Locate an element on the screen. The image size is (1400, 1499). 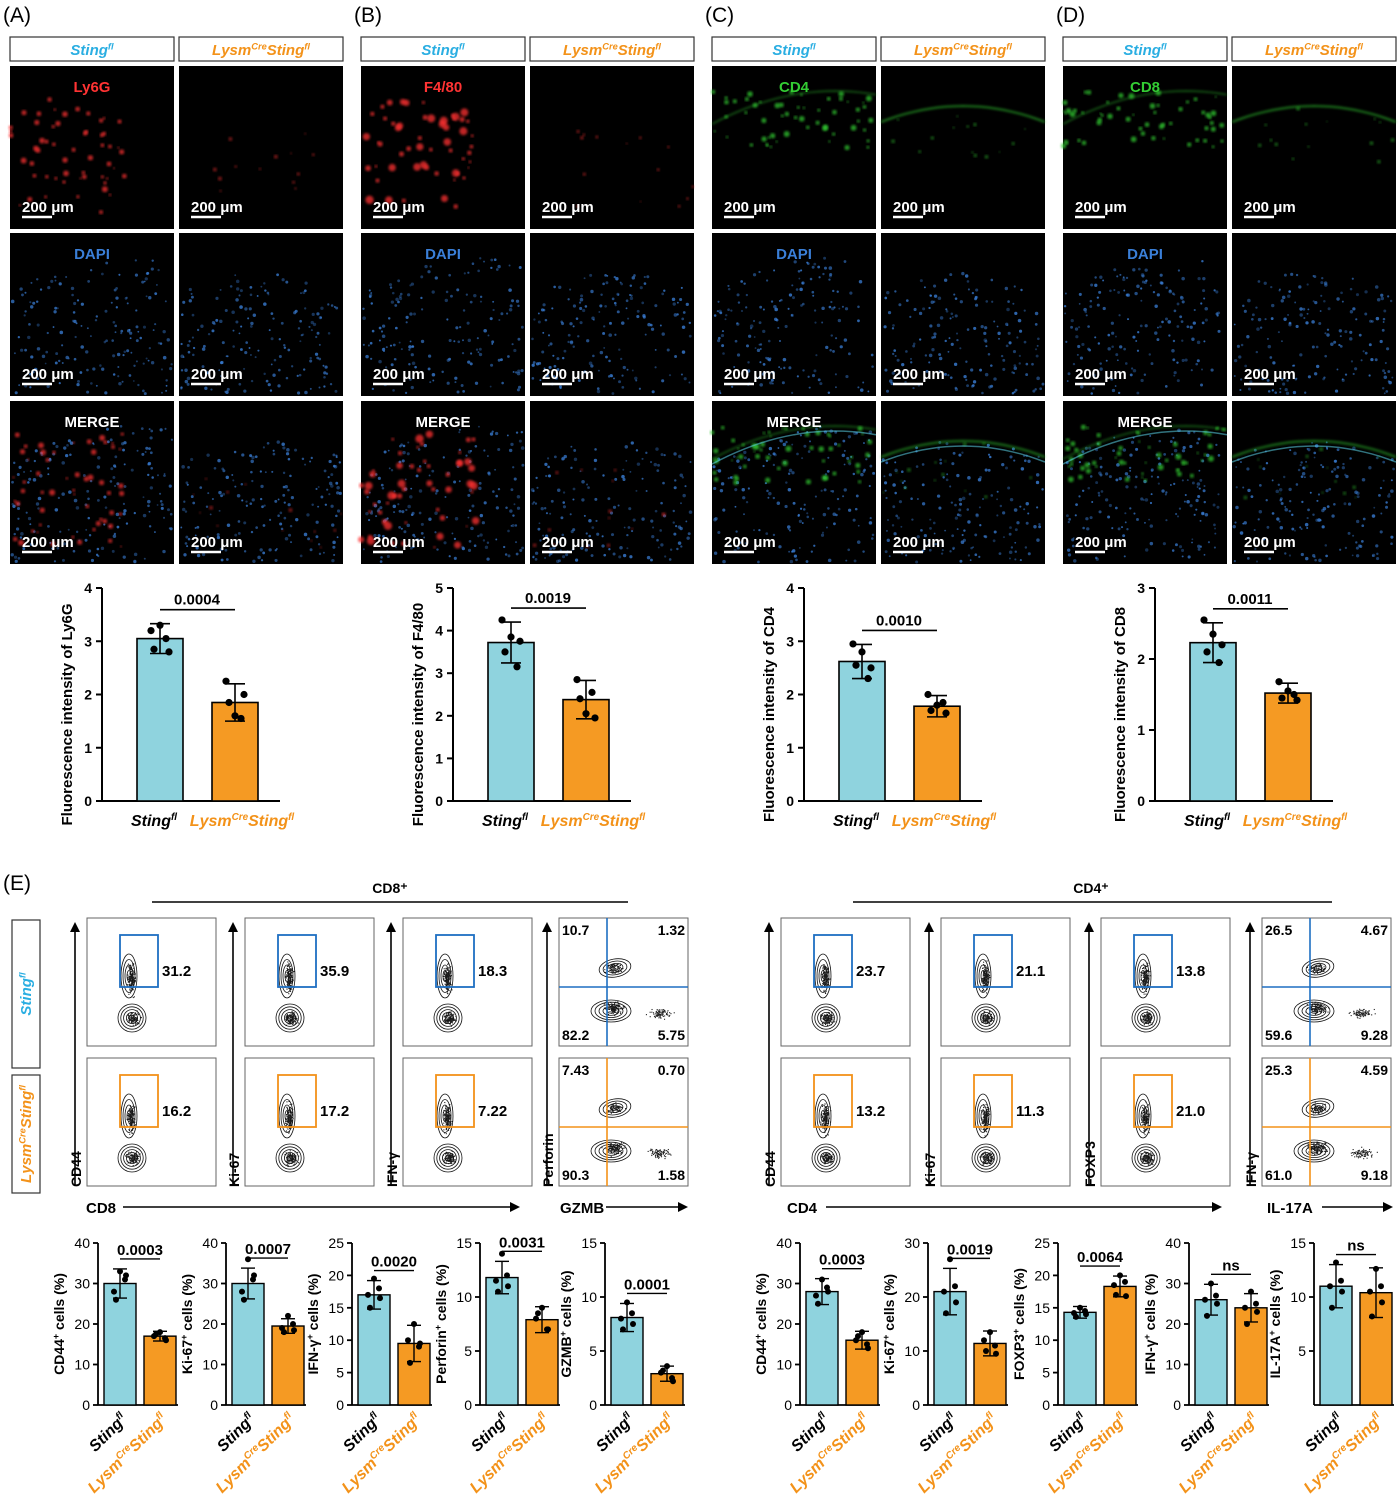
data-point is located at coordinates (943, 702).